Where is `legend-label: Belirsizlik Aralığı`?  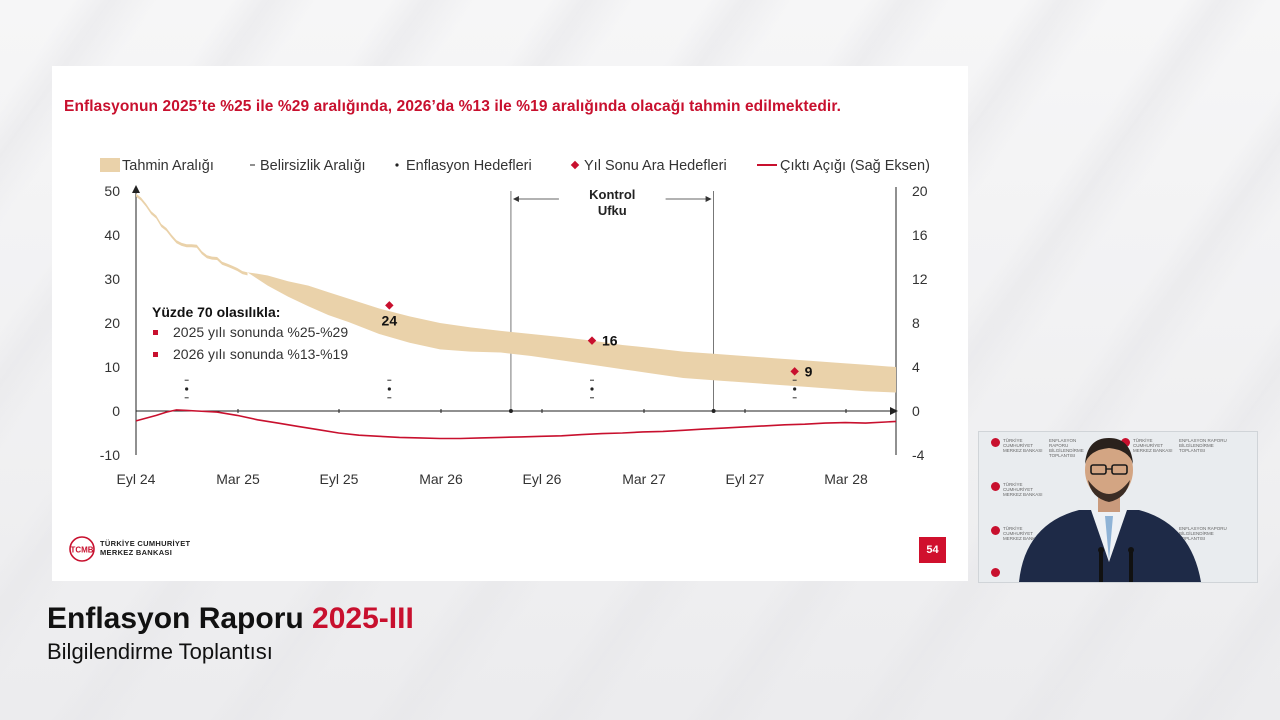 legend-label: Belirsizlik Aralığı is located at coordinates (313, 166).